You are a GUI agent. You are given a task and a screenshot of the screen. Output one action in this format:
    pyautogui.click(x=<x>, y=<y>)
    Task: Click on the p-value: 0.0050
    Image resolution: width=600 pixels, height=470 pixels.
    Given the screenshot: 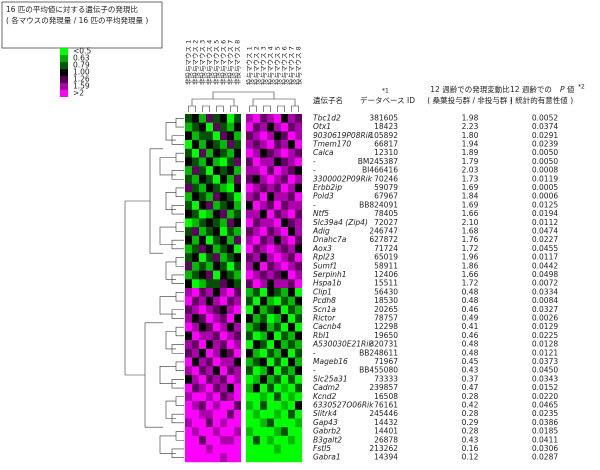 What is the action you would take?
    pyautogui.click(x=545, y=152)
    